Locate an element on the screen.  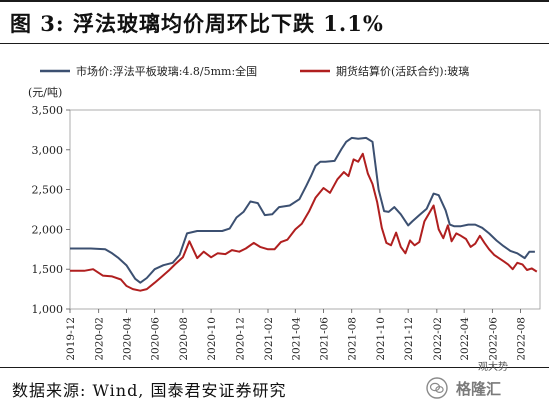
x-tick-label: 2021-02 is located at coordinates (269, 339).